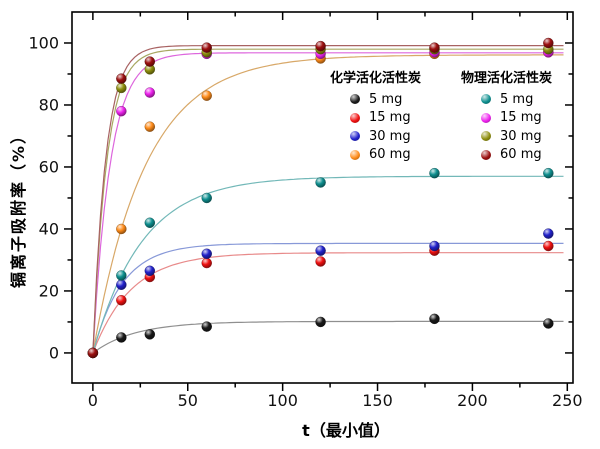  Describe the element at coordinates (472, 400) in the screenshot. I see `x-tick-label: 200` at that location.